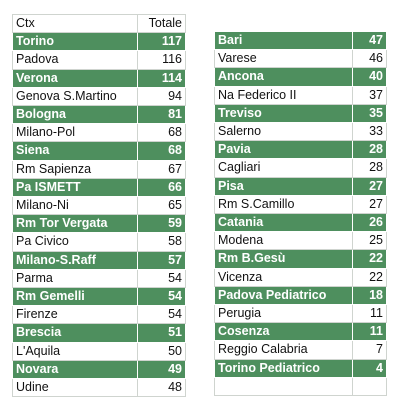 The width and height of the screenshot is (400, 410). Describe the element at coordinates (369, 223) in the screenshot. I see `cell-totale: 26` at that location.